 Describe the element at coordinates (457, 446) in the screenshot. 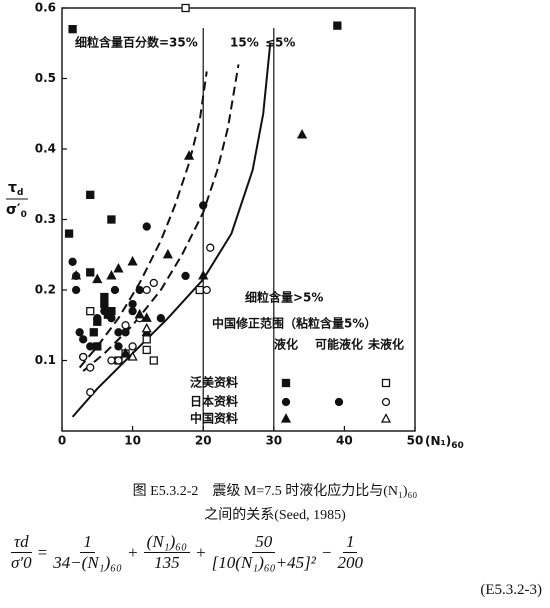

I see `x-axis-label-sub: 60` at that location.